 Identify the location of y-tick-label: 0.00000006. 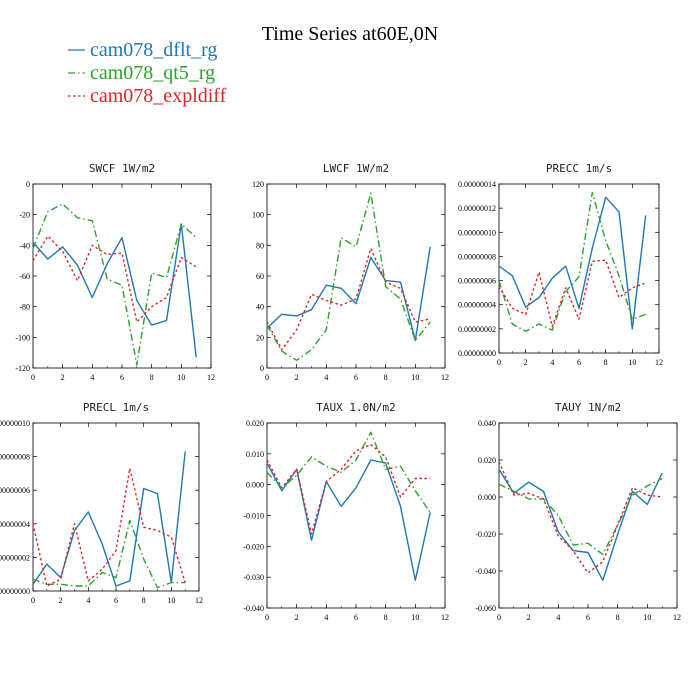
(15, 490).